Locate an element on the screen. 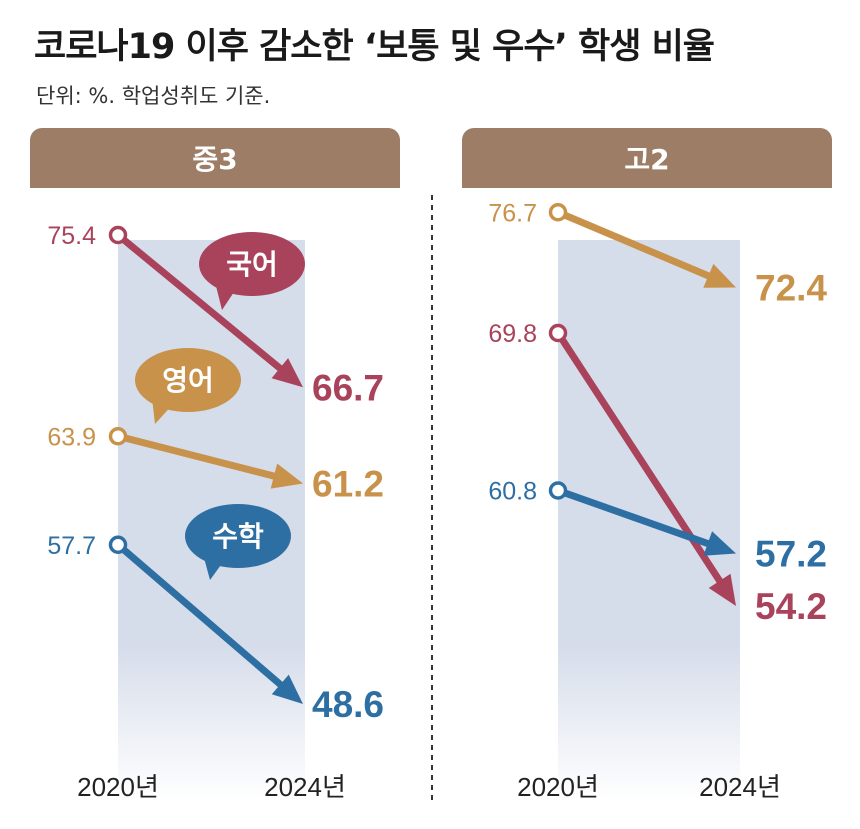 This screenshot has height=829, width=860. series-english-1-line is located at coordinates (638, 246).